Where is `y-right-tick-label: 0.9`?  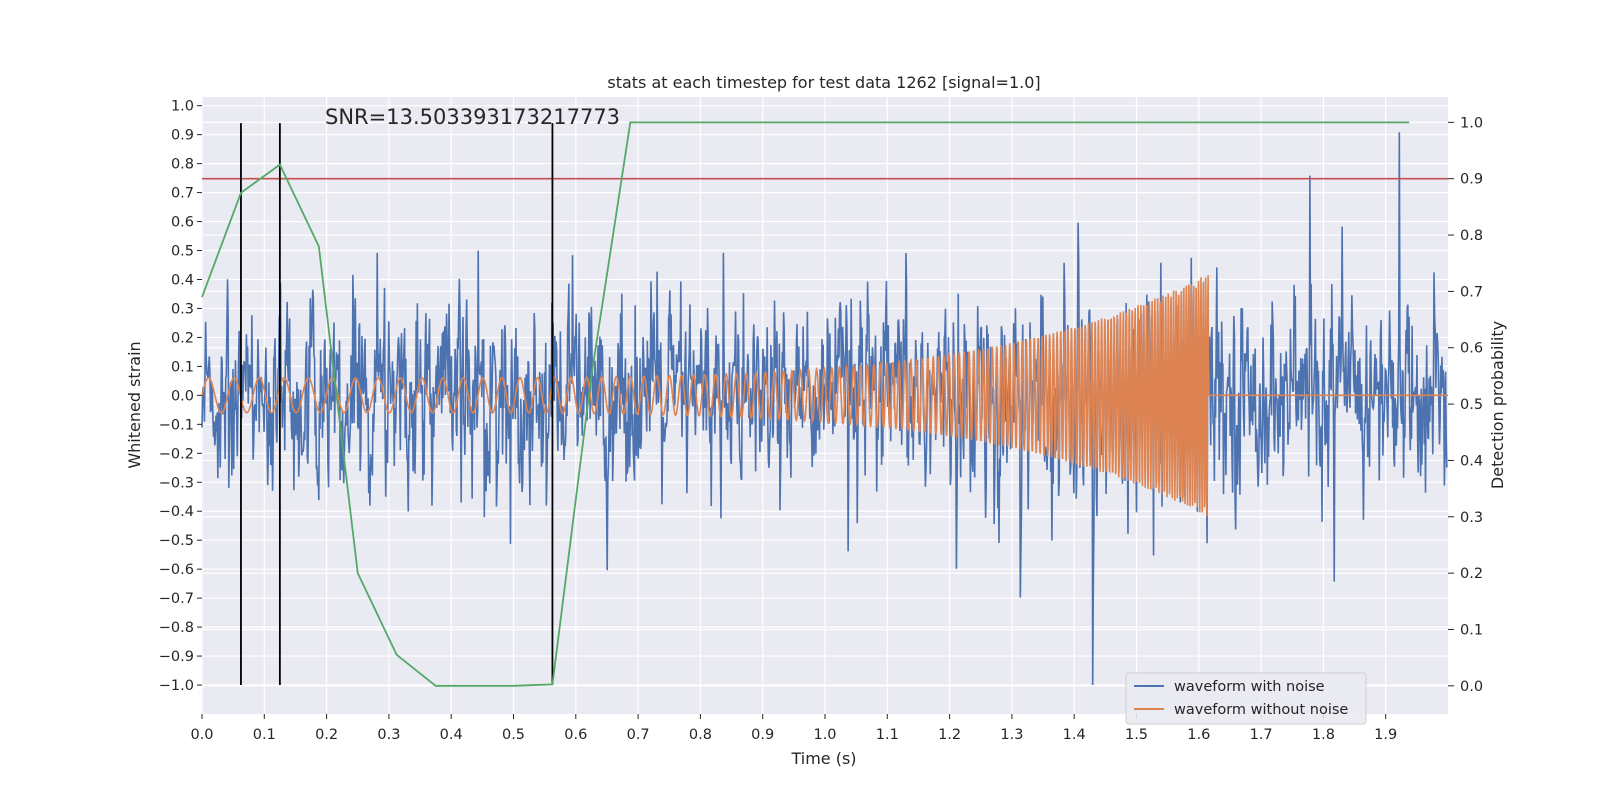
y-right-tick-label: 0.9 is located at coordinates (1471, 180).